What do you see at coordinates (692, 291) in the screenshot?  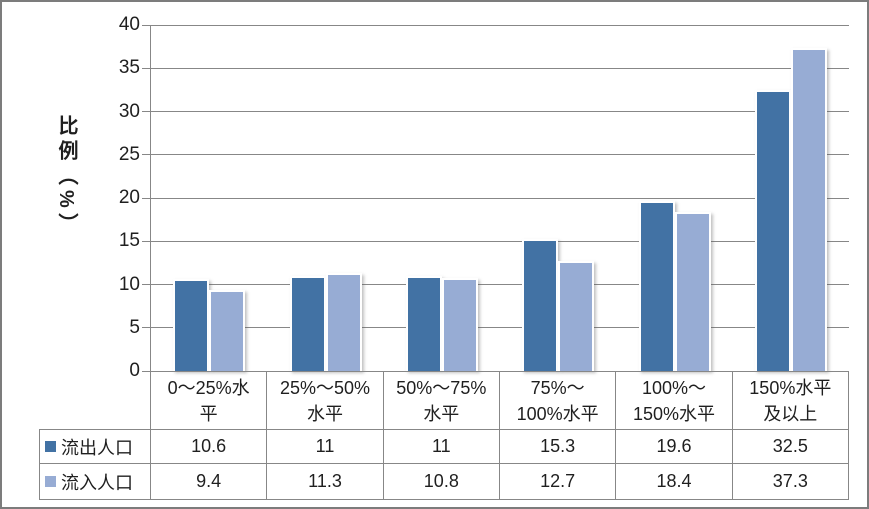 I see `bar-流入人口-4` at bounding box center [692, 291].